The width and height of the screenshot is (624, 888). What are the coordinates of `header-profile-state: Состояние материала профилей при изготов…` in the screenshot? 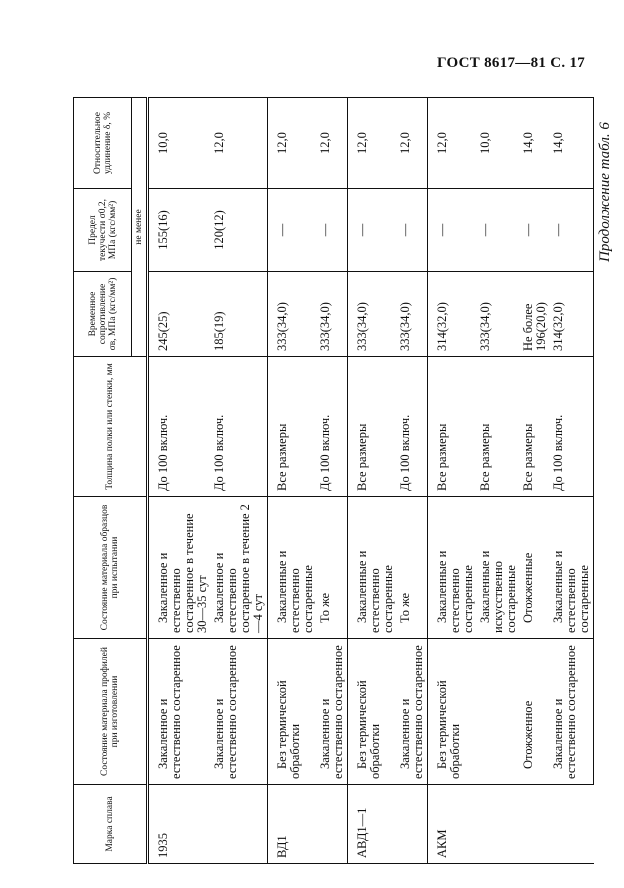 It's located at (110, 711).